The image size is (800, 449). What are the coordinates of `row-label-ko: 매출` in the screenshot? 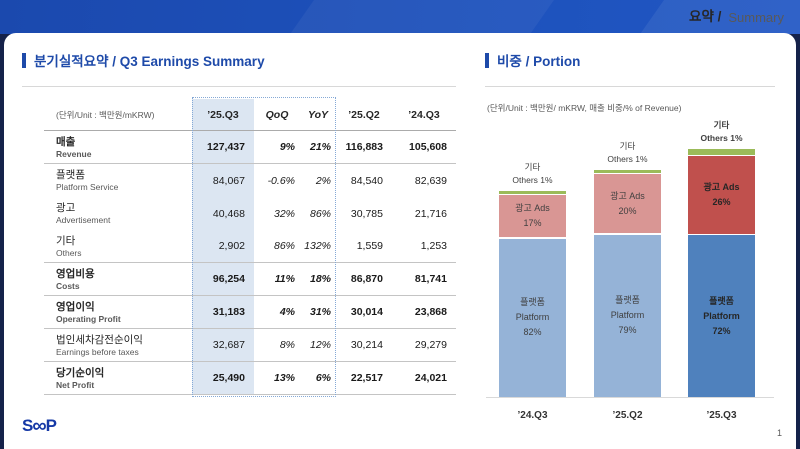 It's located at (66, 141).